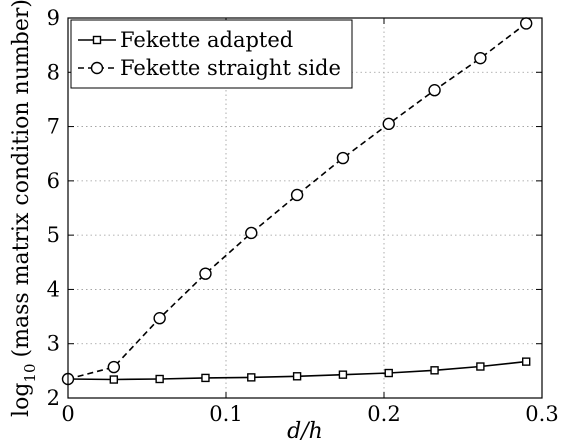 The height and width of the screenshot is (448, 565). Describe the element at coordinates (67, 414) in the screenshot. I see `x-tick-label: 0` at that location.